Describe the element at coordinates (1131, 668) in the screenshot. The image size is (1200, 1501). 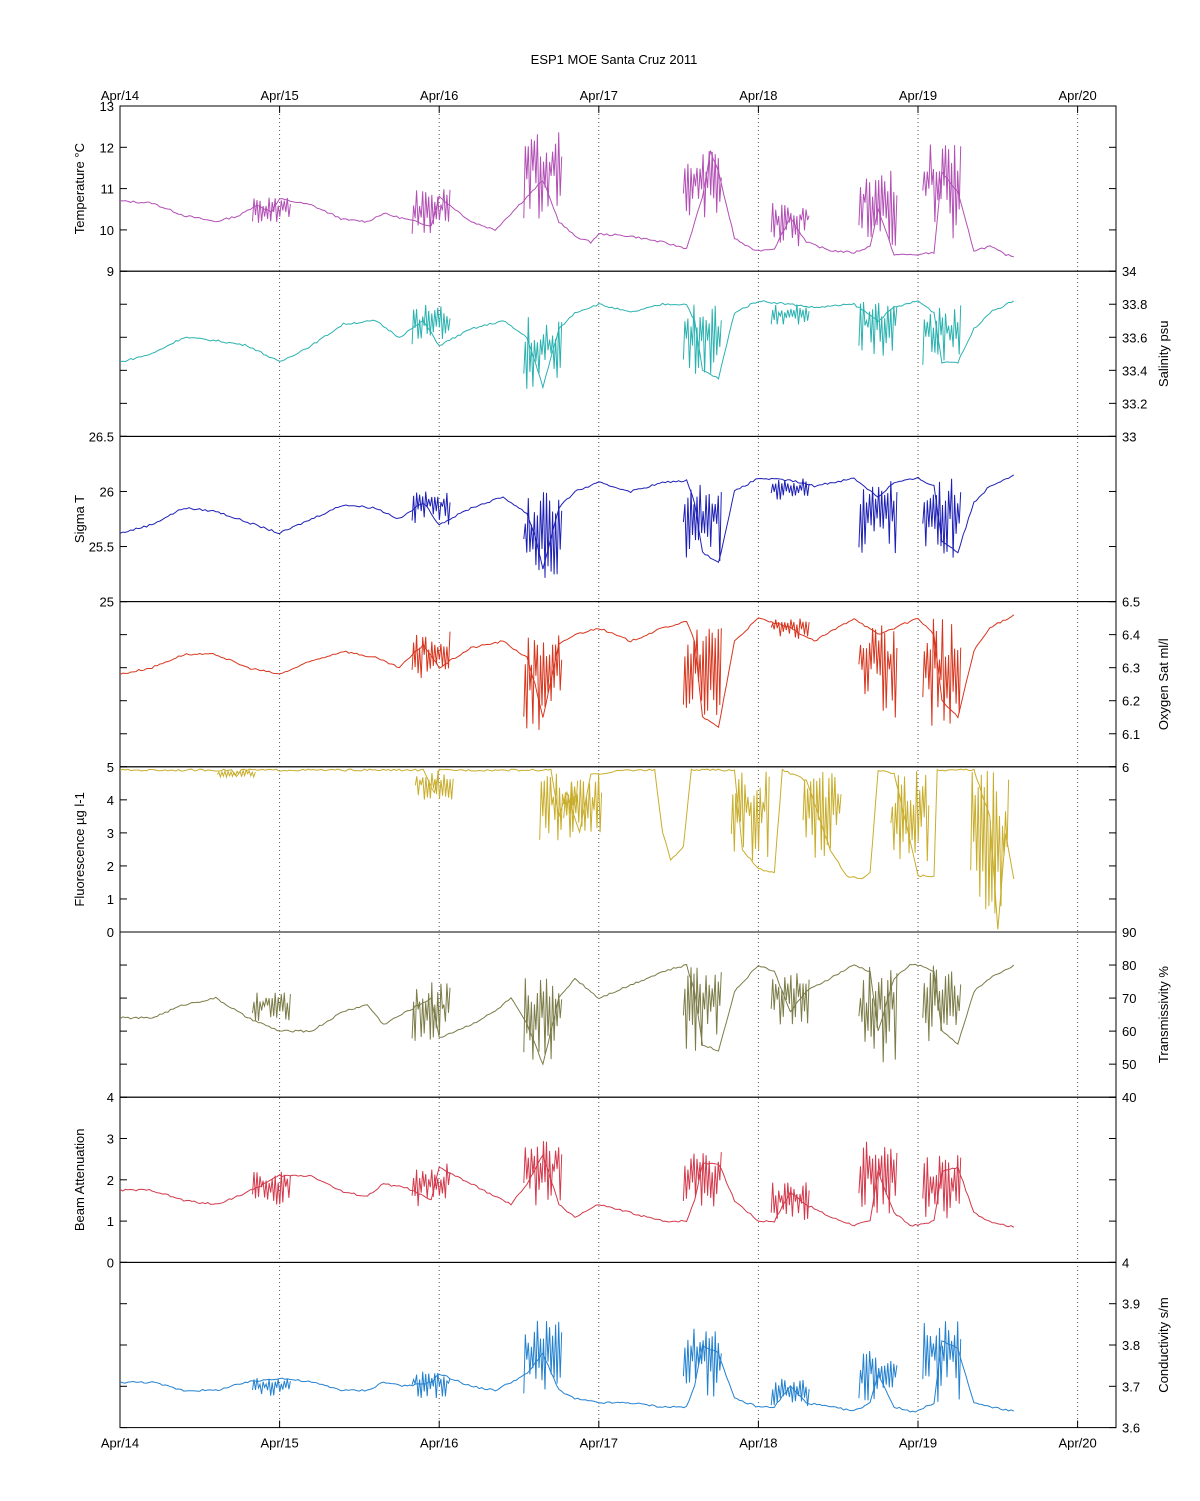
I see `y-tick-label: 6.3` at that location.